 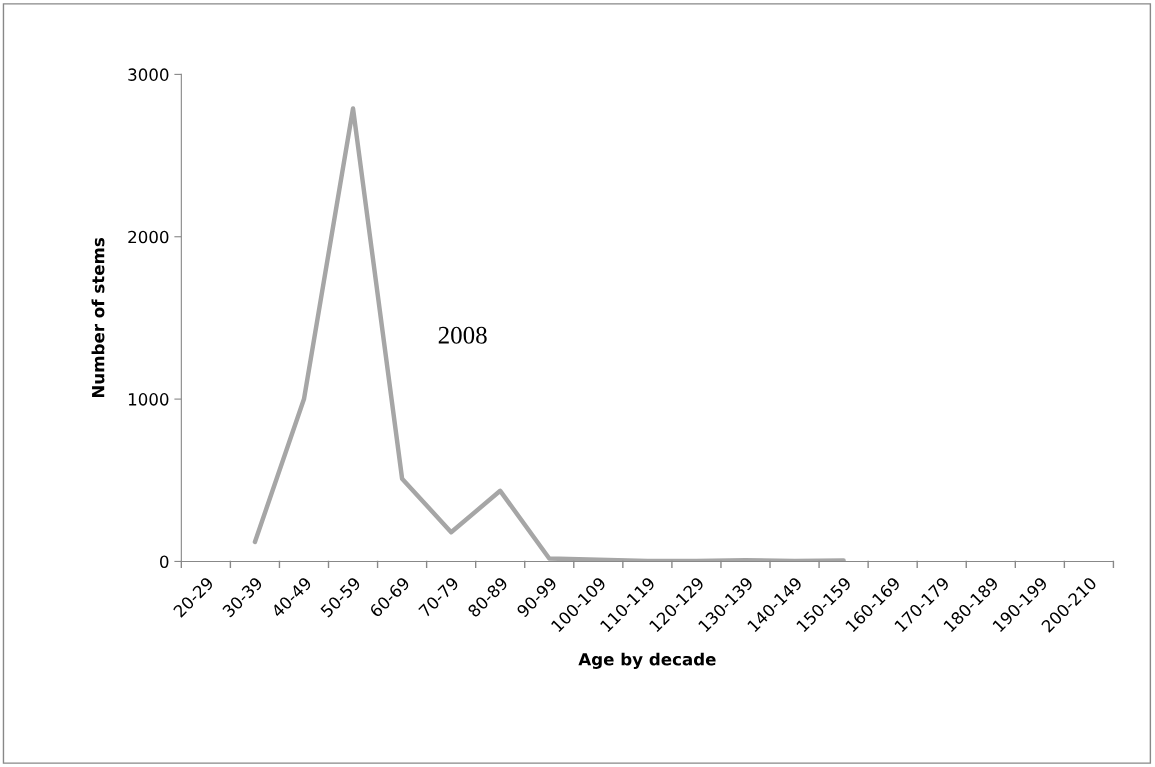 I want to click on y-tick-label: 3000, so click(x=148, y=74).